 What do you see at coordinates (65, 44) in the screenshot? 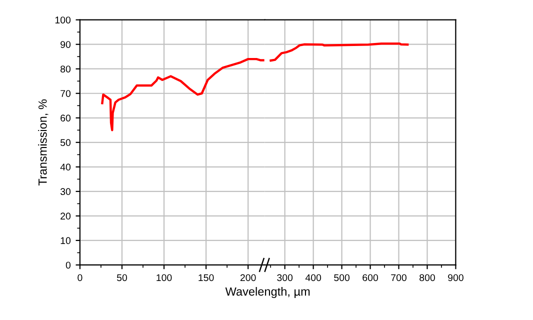
I see `y-tick-label: 90` at bounding box center [65, 44].